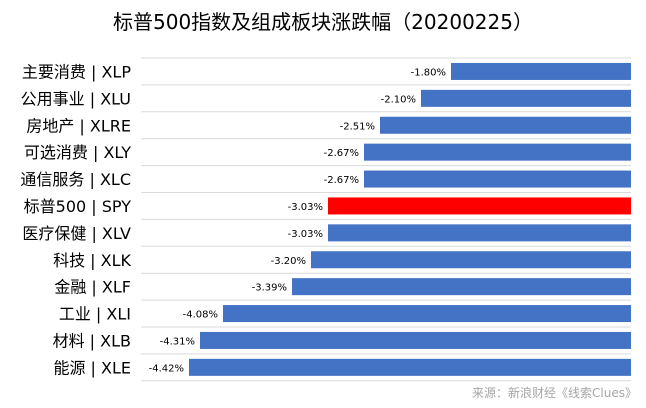 Image resolution: width=646 pixels, height=408 pixels. What do you see at coordinates (76, 98) in the screenshot?
I see `category-label: 公用事业 | XLU` at bounding box center [76, 98].